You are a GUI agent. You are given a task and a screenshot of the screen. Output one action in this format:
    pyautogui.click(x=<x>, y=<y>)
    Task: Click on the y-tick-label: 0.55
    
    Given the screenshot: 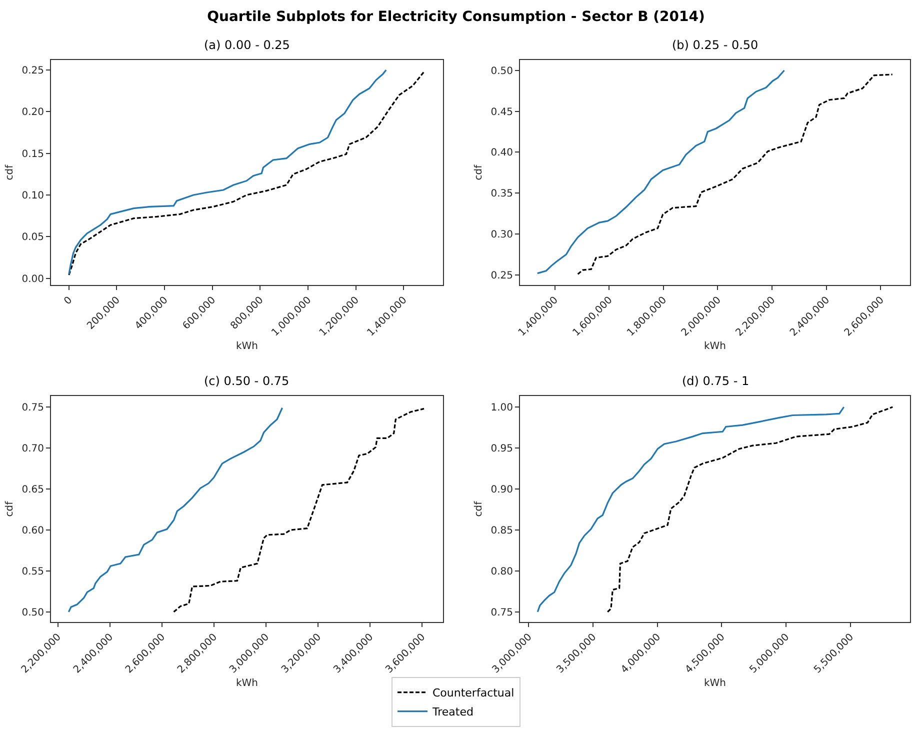 What is the action you would take?
    pyautogui.click(x=33, y=572)
    